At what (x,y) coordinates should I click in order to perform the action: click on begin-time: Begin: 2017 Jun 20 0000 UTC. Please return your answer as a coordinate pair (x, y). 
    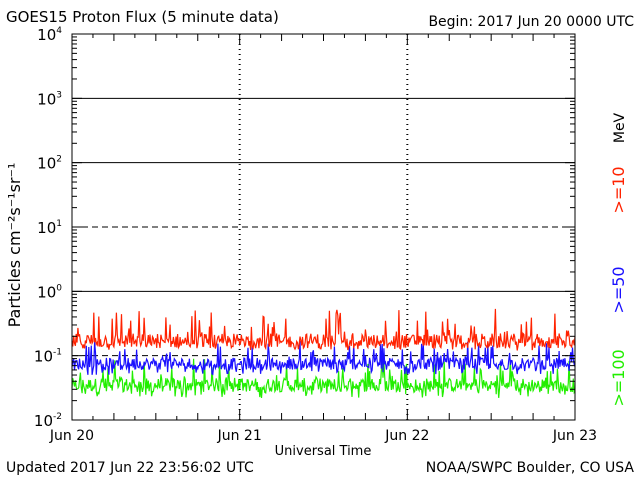
    Looking at the image, I should click on (531, 22).